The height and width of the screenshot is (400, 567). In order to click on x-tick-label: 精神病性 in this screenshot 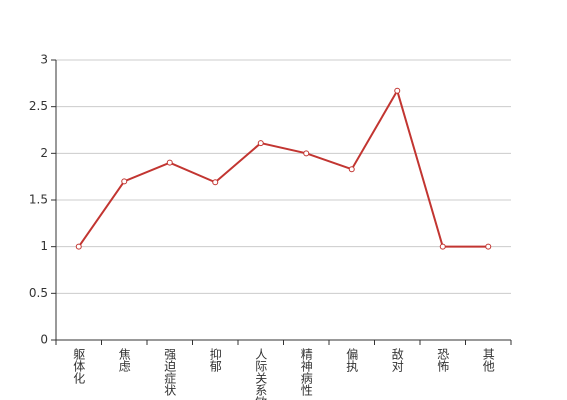, I will do `click(306, 372)`.